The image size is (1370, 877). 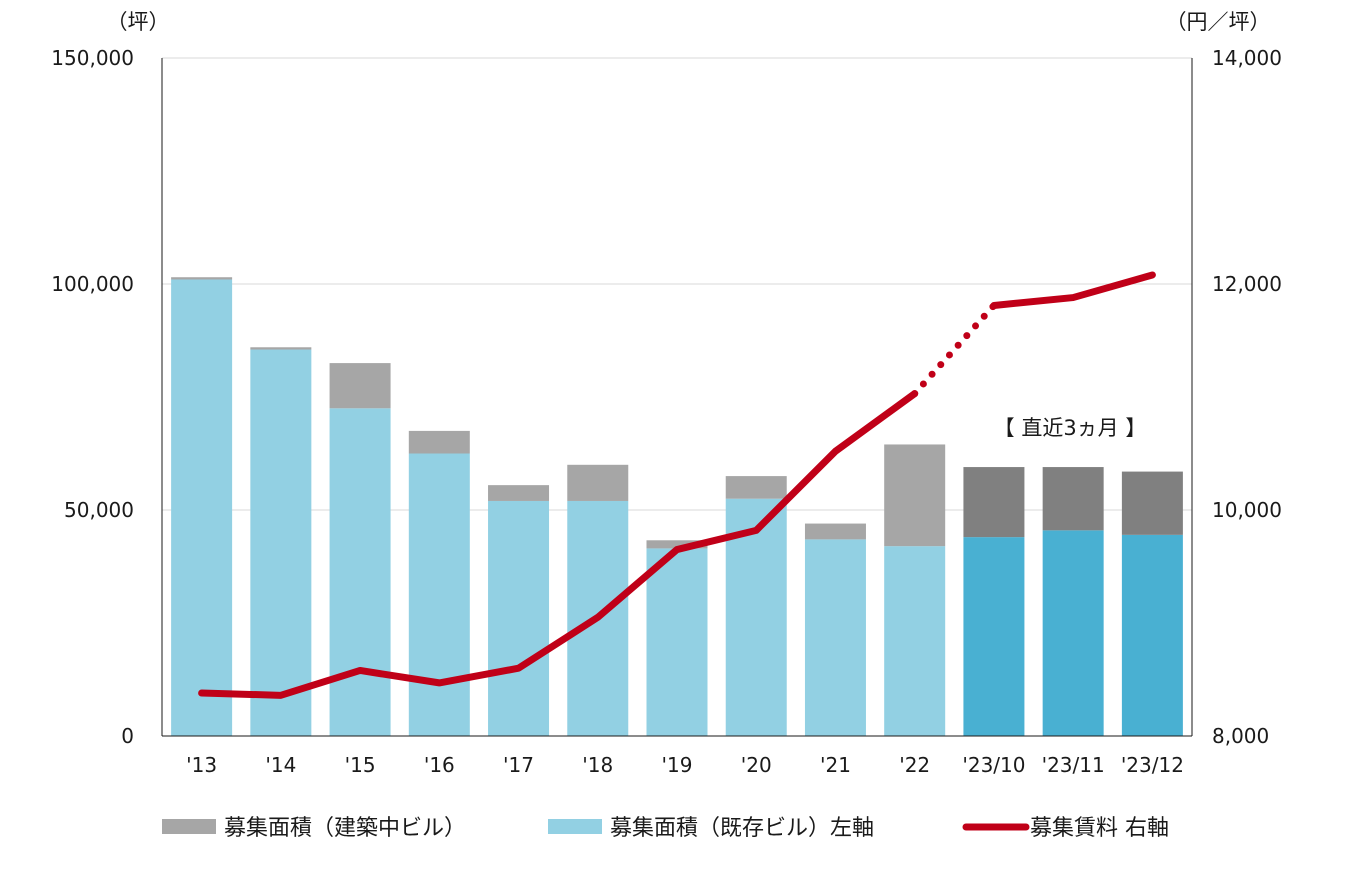 What do you see at coordinates (189, 826) in the screenshot?
I see `legend-swatch-construction` at bounding box center [189, 826].